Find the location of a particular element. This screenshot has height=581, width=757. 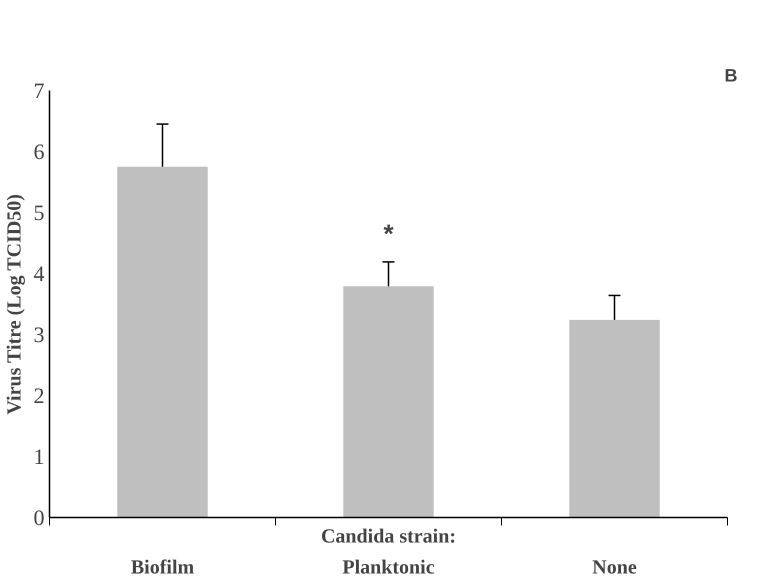

y-tick-label: 5 is located at coordinates (39, 212).